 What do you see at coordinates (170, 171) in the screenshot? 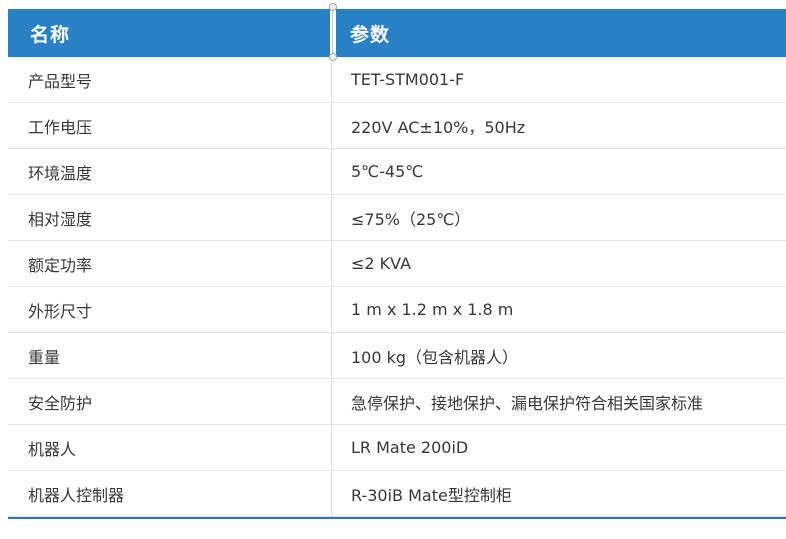
I see `row-name-cell: 环境温度` at bounding box center [170, 171].